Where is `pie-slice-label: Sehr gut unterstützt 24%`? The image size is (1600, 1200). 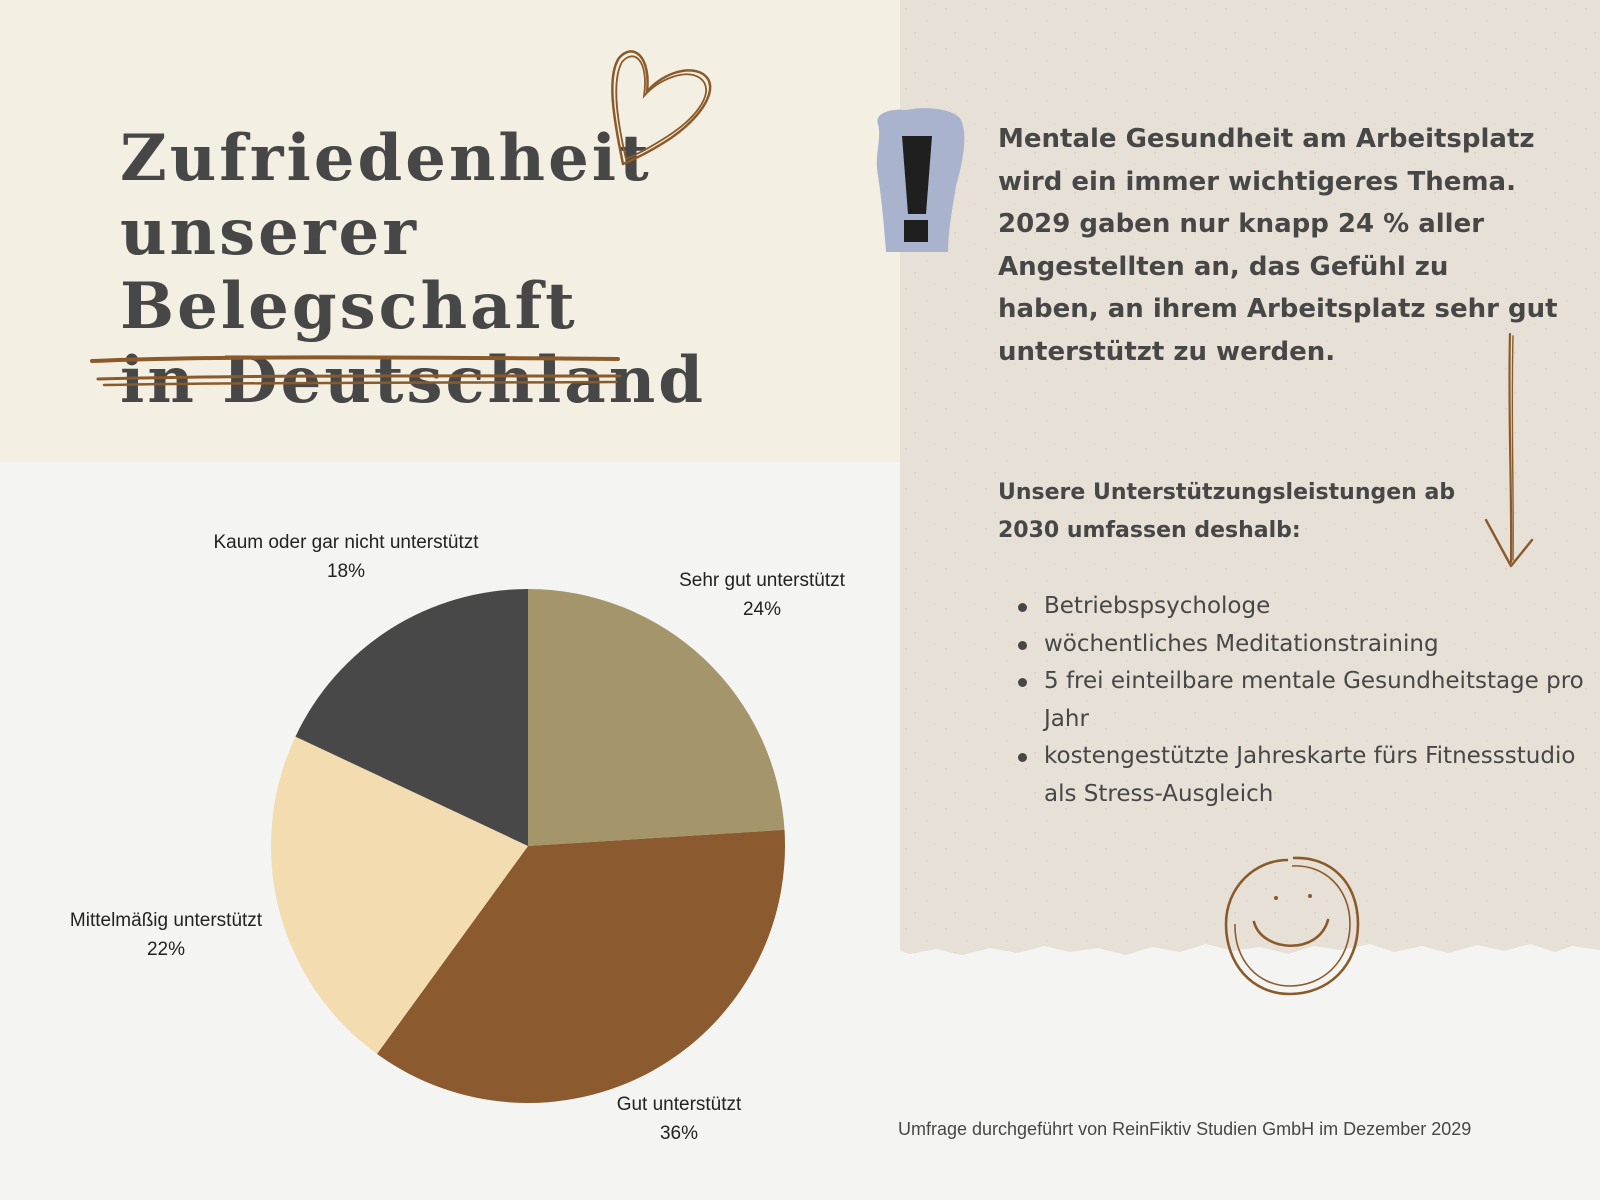 pie-slice-label: Sehr gut unterstützt 24% is located at coordinates (762, 595).